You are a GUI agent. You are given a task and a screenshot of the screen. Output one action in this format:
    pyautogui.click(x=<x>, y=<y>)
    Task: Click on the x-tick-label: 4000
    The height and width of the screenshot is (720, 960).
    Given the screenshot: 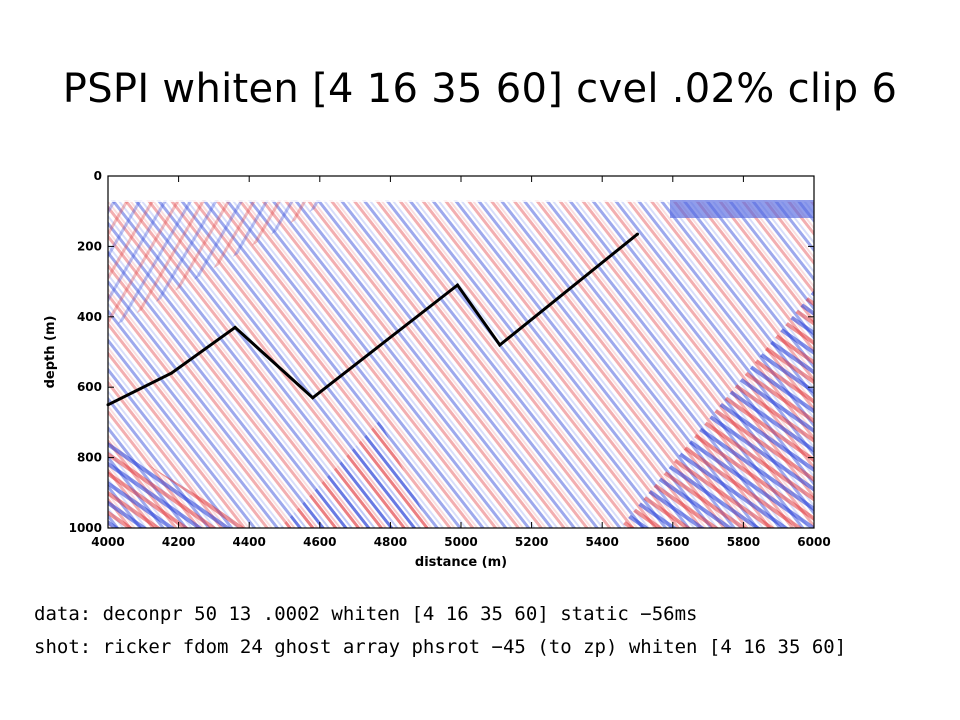 What is the action you would take?
    pyautogui.click(x=107, y=542)
    